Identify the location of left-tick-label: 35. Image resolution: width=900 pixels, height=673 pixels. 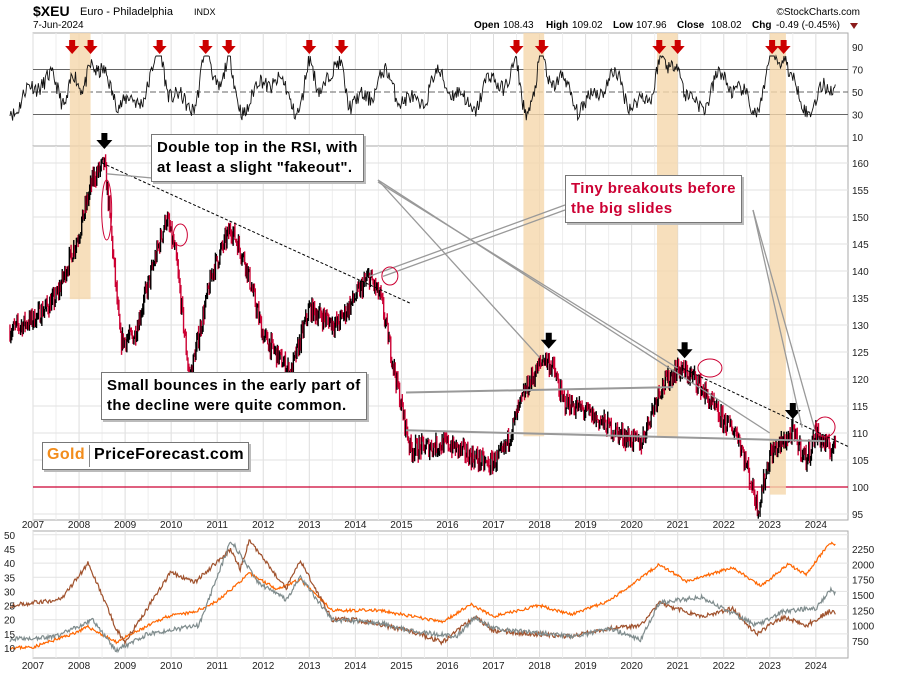
(10, 578).